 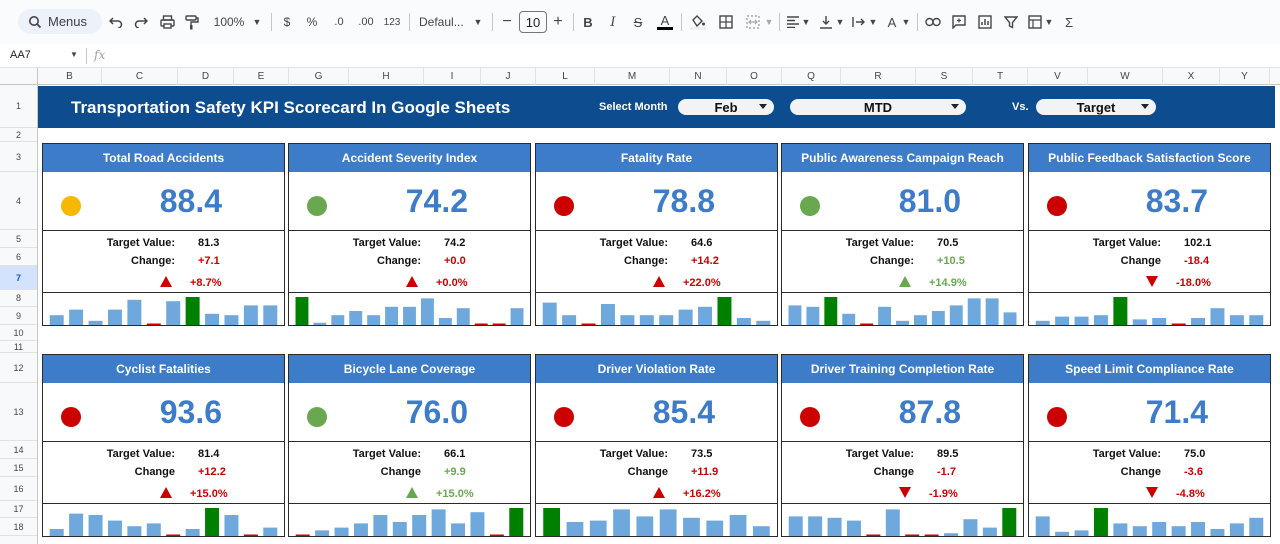 What do you see at coordinates (753, 22) in the screenshot?
I see `merge-cells-icon` at bounding box center [753, 22].